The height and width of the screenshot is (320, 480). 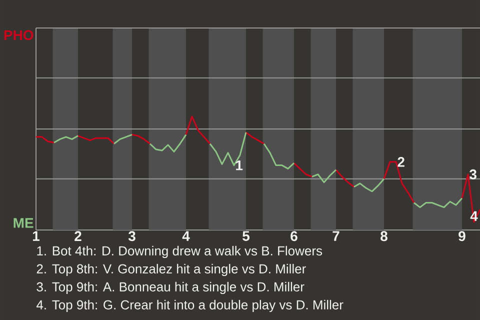 What do you see at coordinates (19, 35) in the screenshot?
I see `text: PHO` at bounding box center [19, 35].